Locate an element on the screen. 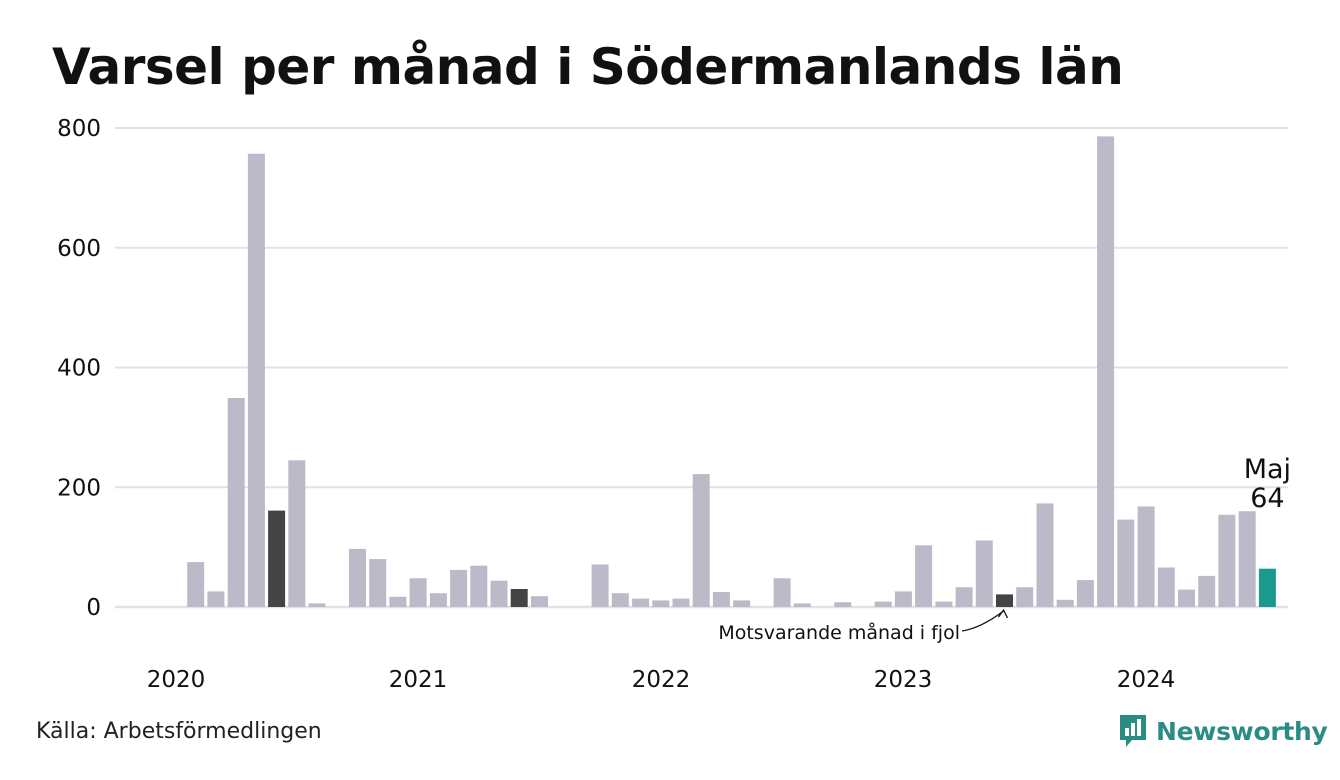 Image resolution: width=1340 pixels, height=780 pixels. latest-month-label: Maj is located at coordinates (1267, 469).